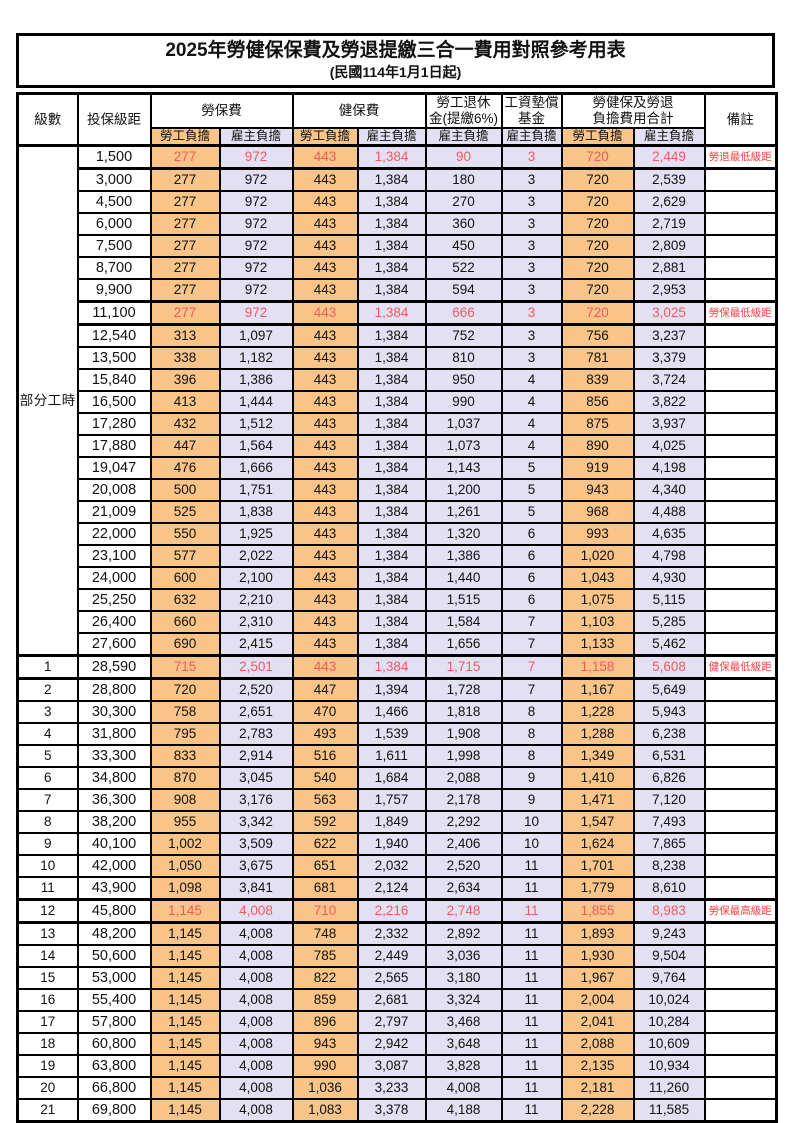  Describe the element at coordinates (256, 756) in the screenshot. I see `value-cell: 2,914` at that location.